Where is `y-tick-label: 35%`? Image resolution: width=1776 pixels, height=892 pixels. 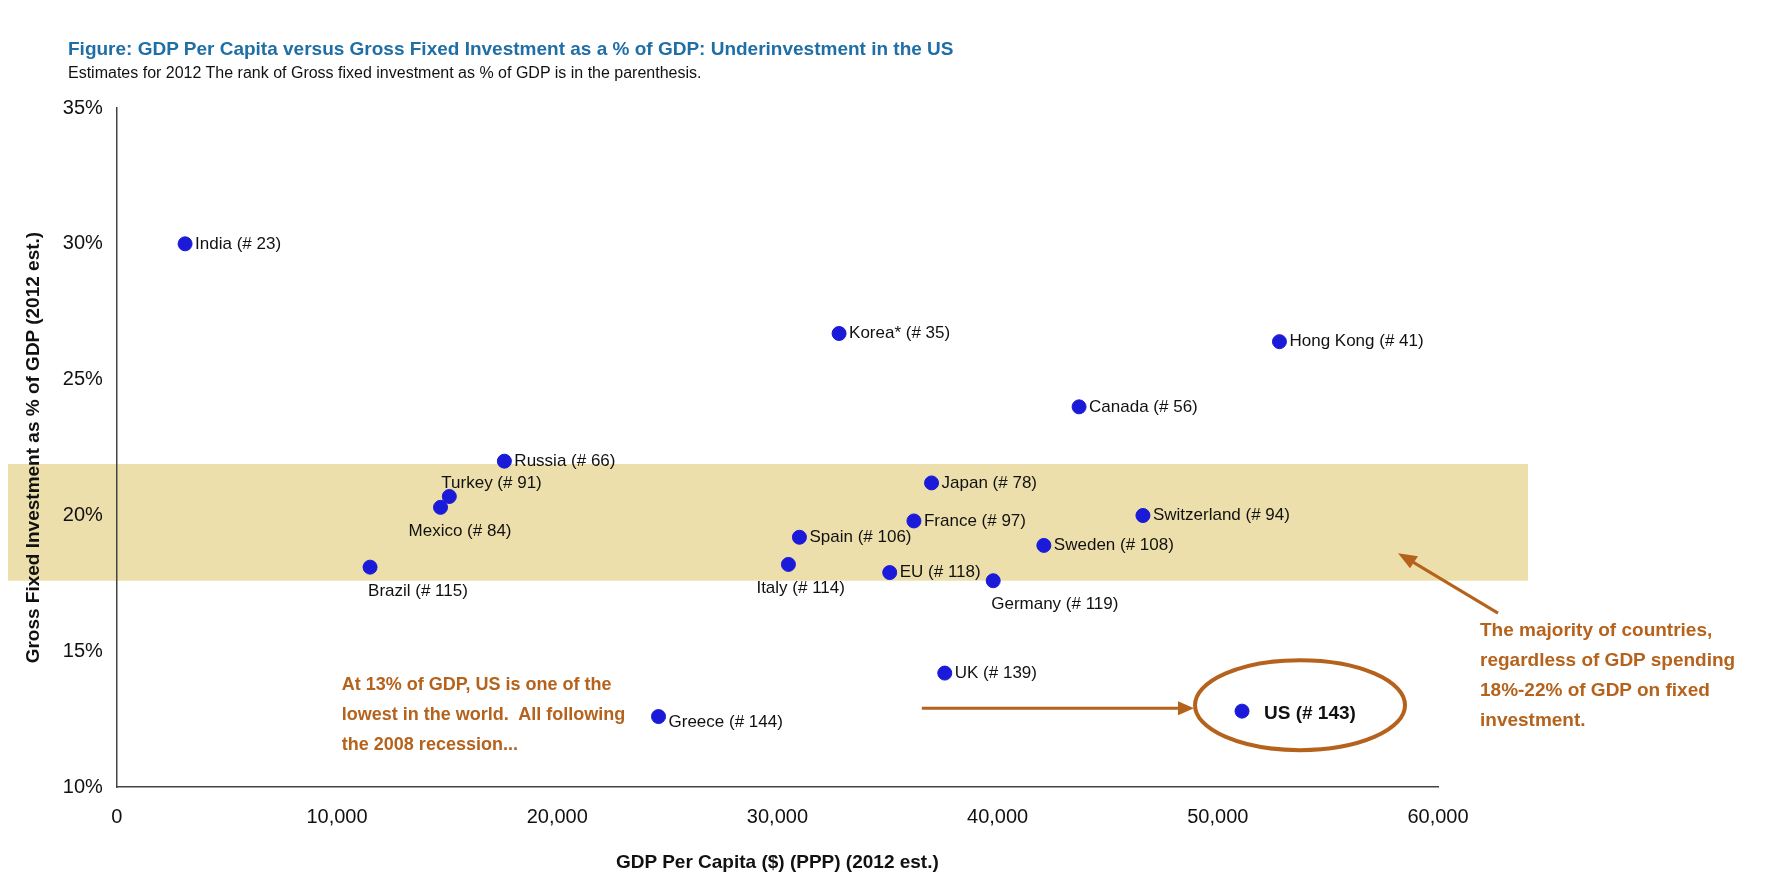 y-tick-label: 35% is located at coordinates (83, 106).